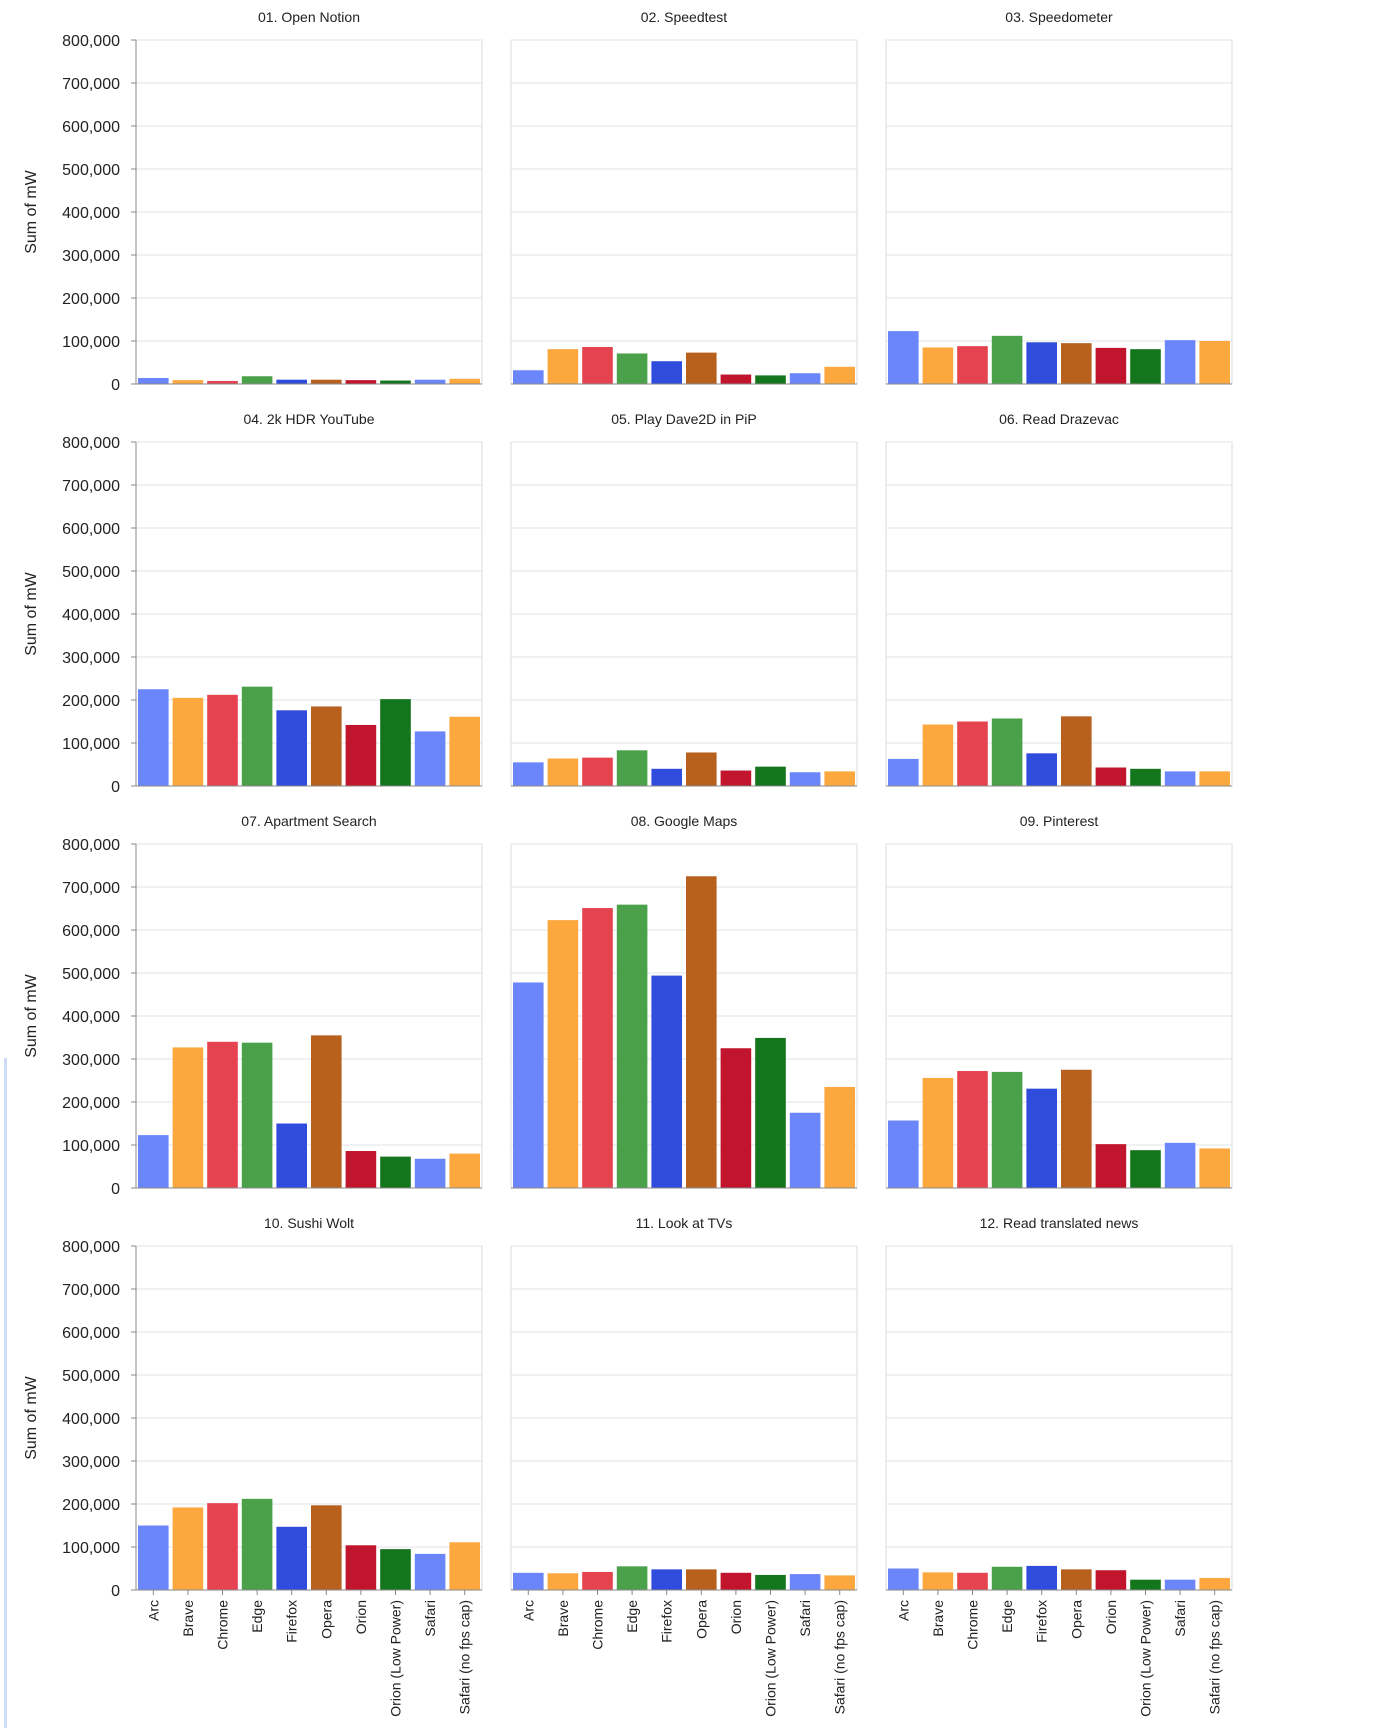  Describe the element at coordinates (684, 197) in the screenshot. I see `chart-panel: 02. Speedtest` at that location.